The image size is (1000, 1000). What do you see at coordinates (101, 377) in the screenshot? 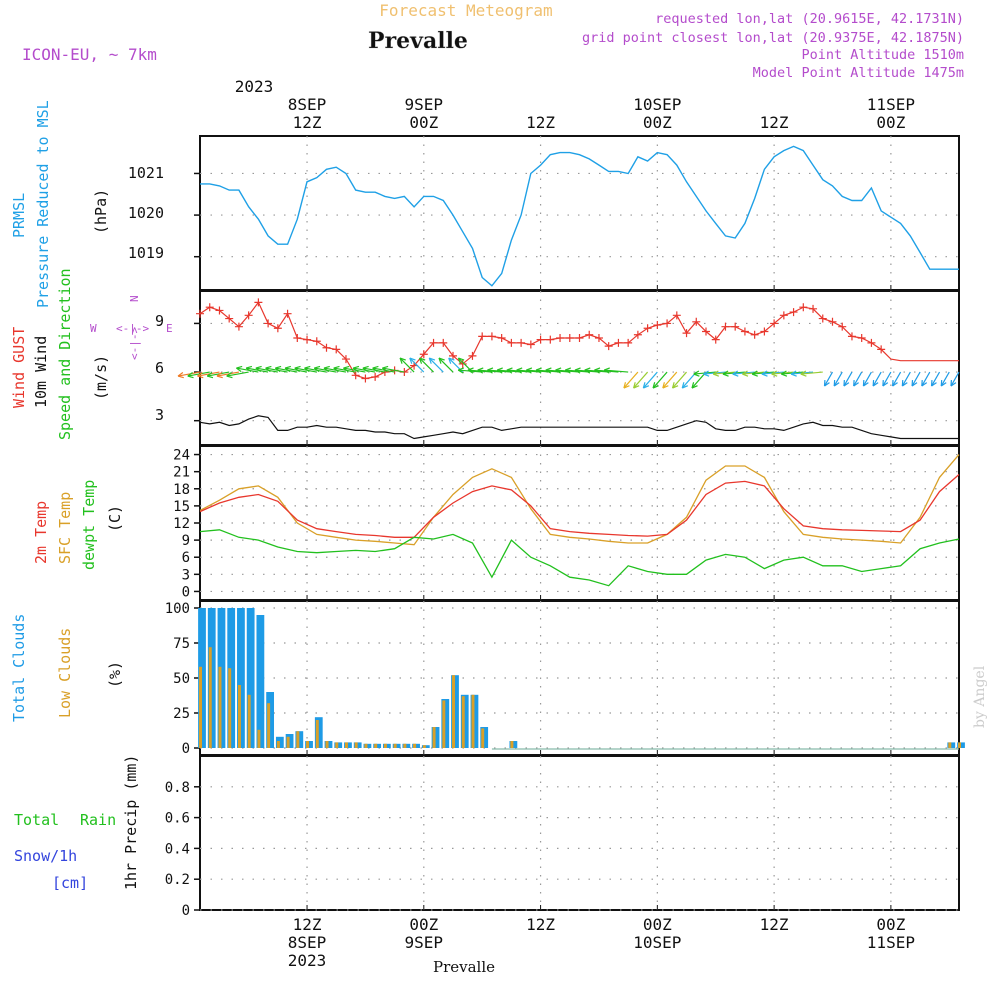
I see `wind-unit: (m/s)` at bounding box center [101, 377].